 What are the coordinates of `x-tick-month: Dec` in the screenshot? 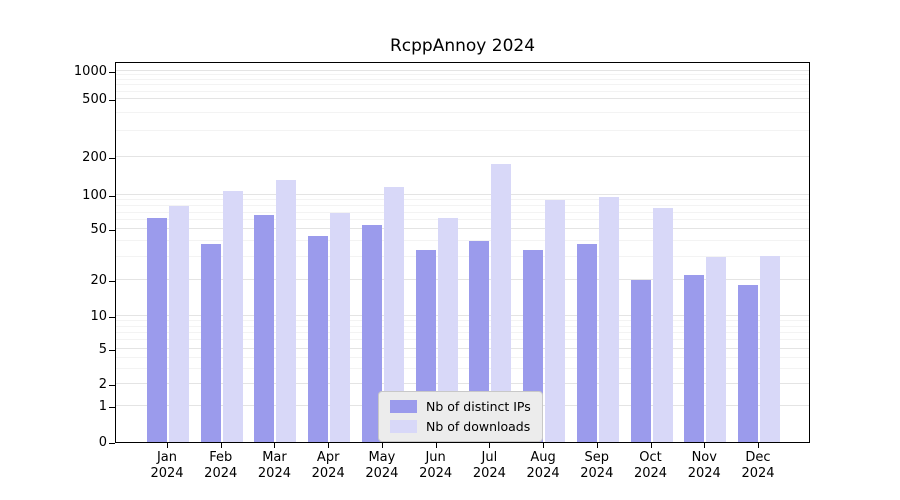 It's located at (758, 457).